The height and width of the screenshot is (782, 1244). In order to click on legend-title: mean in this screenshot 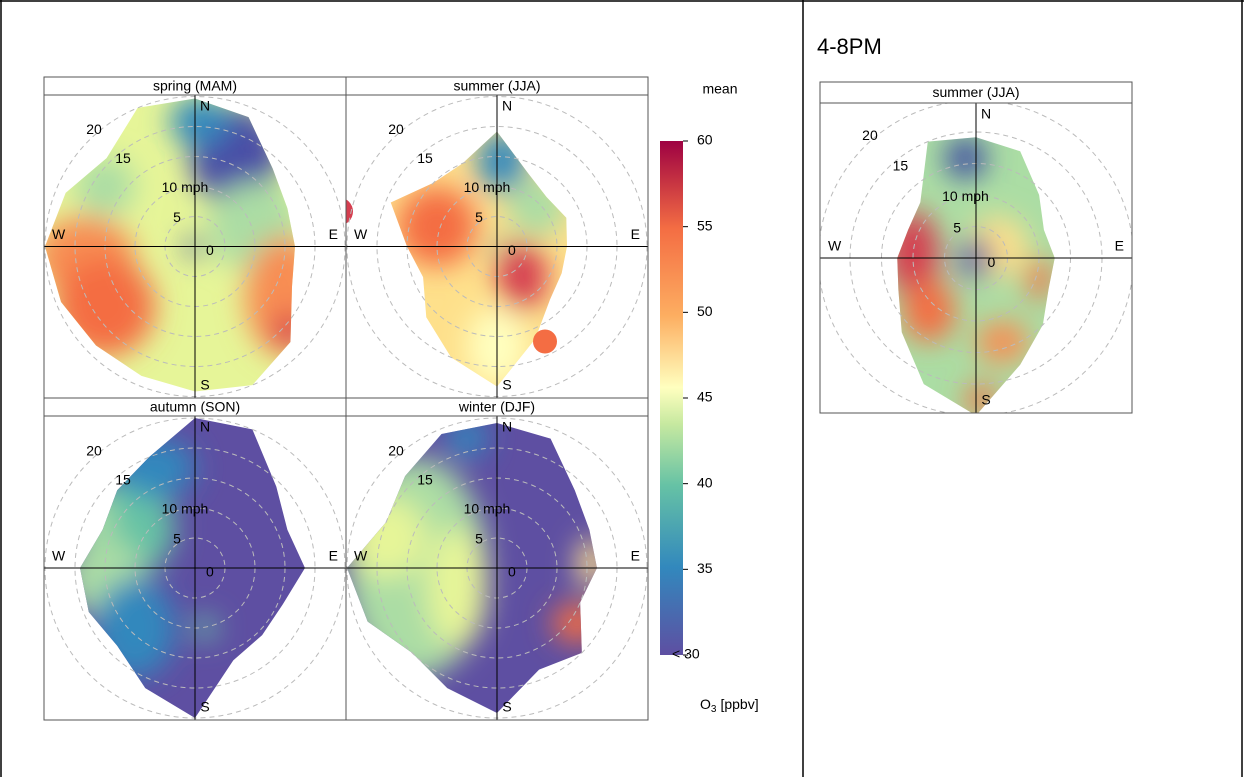, I will do `click(719, 89)`.